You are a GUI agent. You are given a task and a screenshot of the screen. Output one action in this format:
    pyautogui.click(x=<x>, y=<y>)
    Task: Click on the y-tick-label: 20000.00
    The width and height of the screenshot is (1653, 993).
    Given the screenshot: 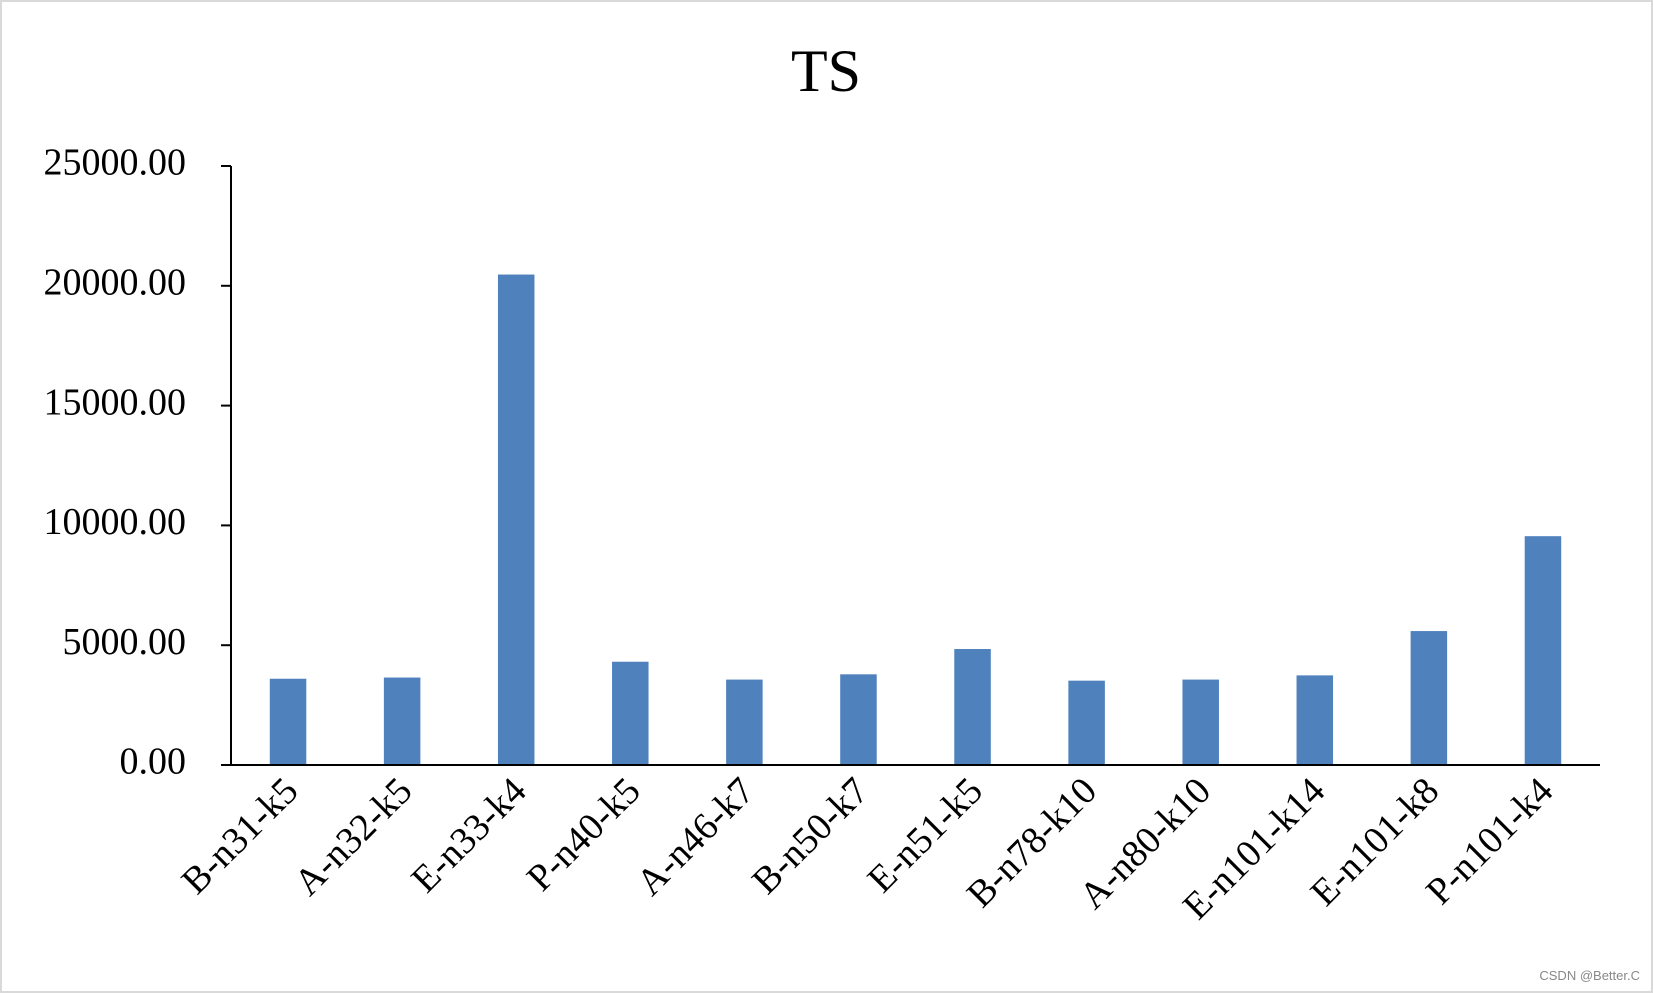 What is the action you would take?
    pyautogui.click(x=115, y=283)
    